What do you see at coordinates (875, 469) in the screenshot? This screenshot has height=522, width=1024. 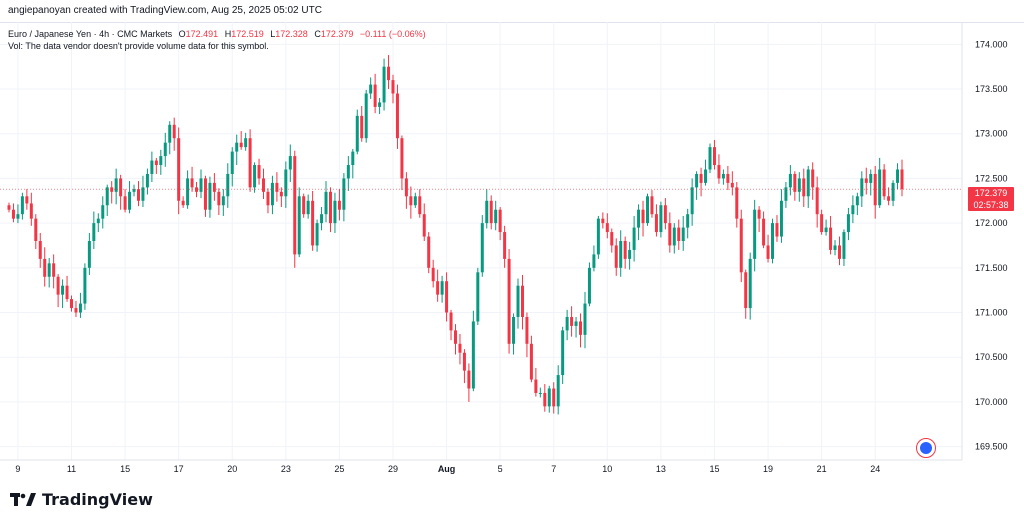 I see `x-tick-label: 24` at bounding box center [875, 469].